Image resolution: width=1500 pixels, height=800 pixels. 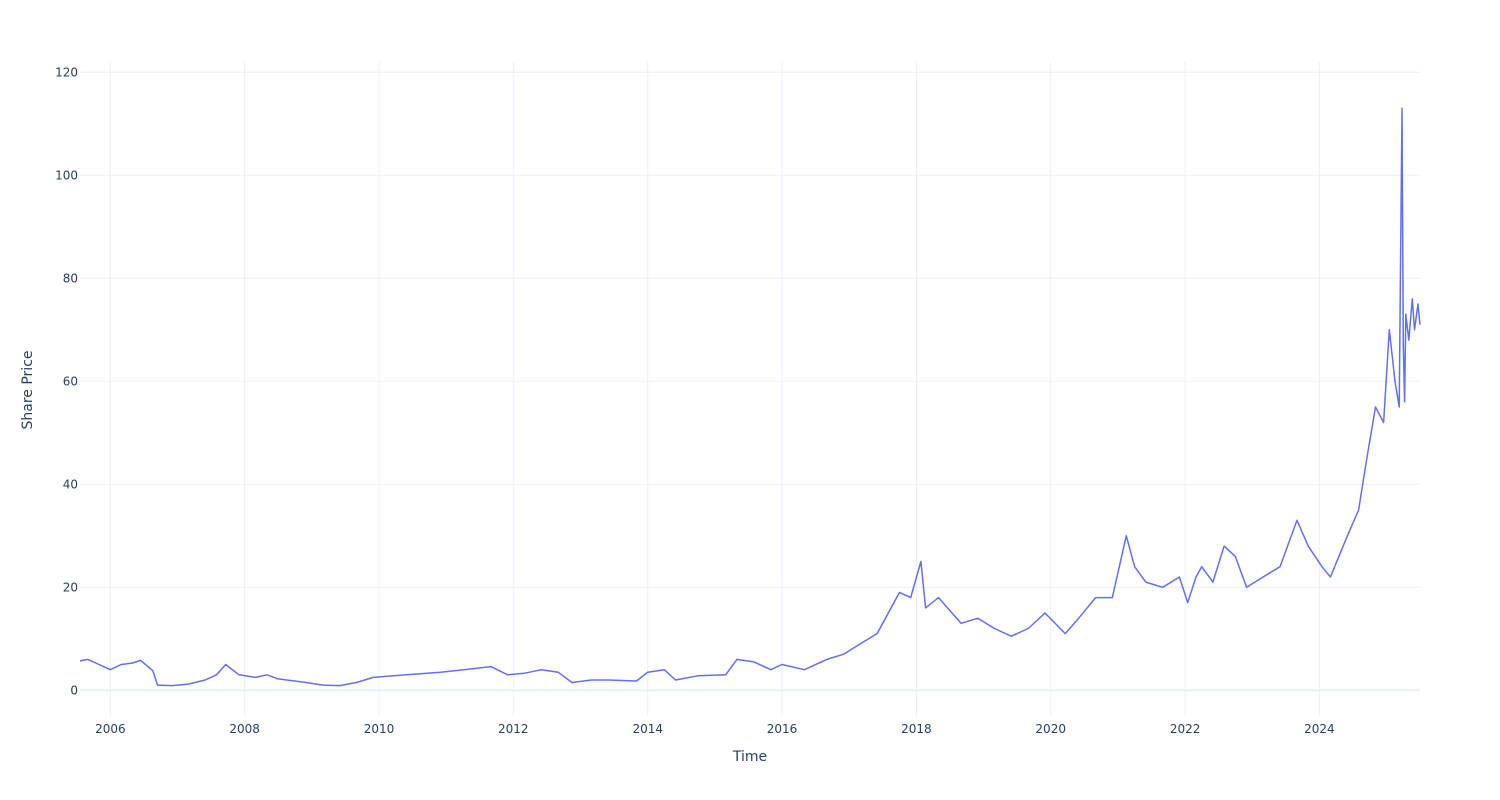 What do you see at coordinates (66, 72) in the screenshot?
I see `y-tick-label: 120` at bounding box center [66, 72].